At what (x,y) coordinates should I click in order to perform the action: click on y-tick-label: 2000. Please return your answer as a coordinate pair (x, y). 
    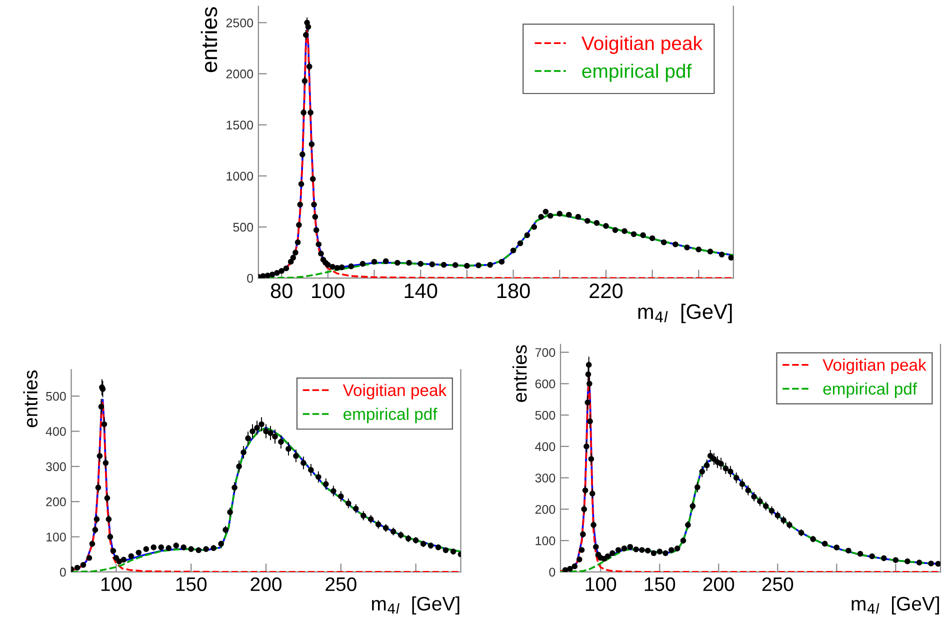
    Looking at the image, I should click on (240, 74).